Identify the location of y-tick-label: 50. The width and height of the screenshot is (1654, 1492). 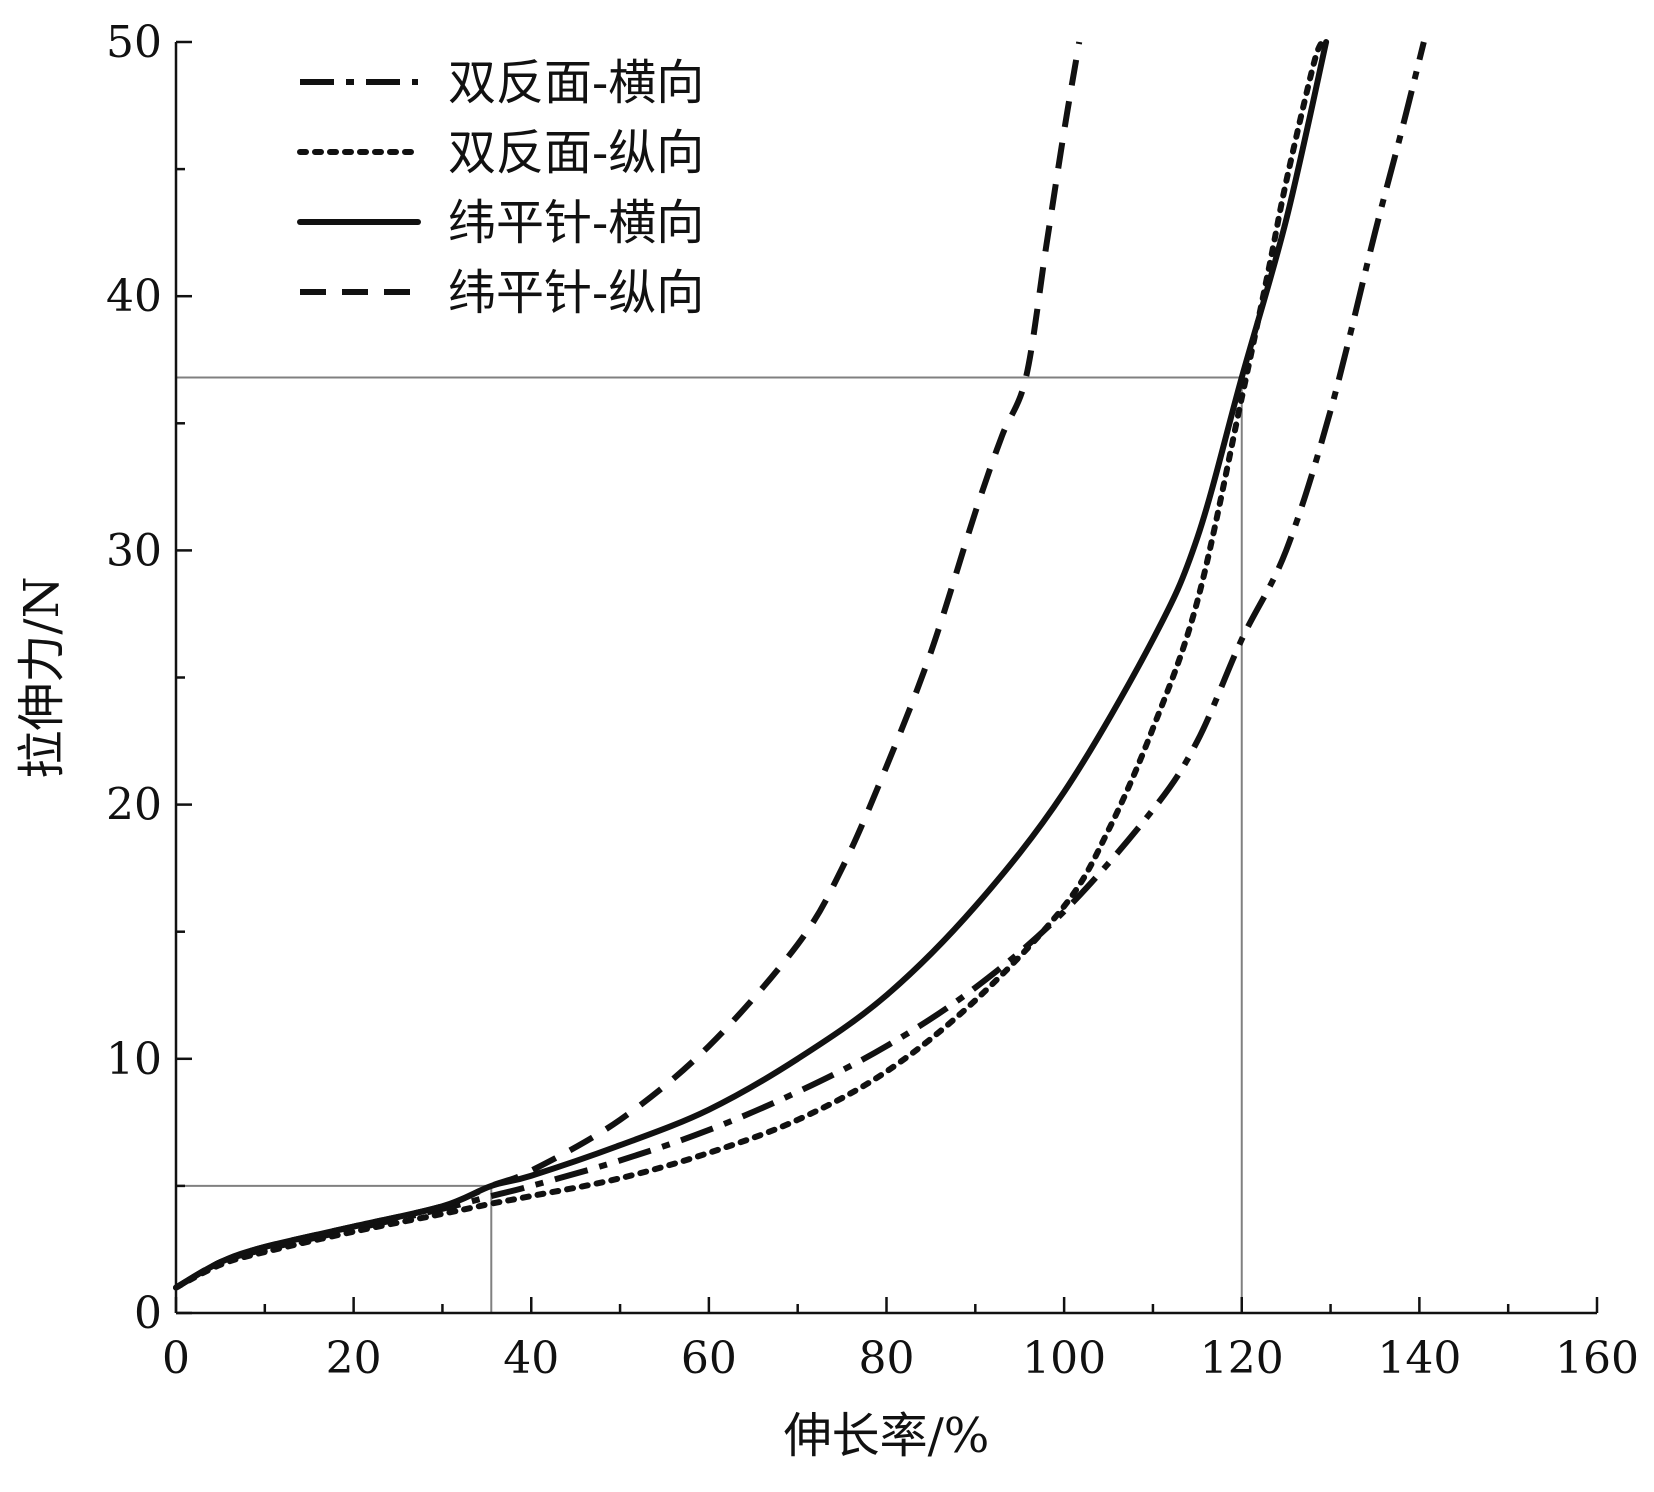
(134, 42).